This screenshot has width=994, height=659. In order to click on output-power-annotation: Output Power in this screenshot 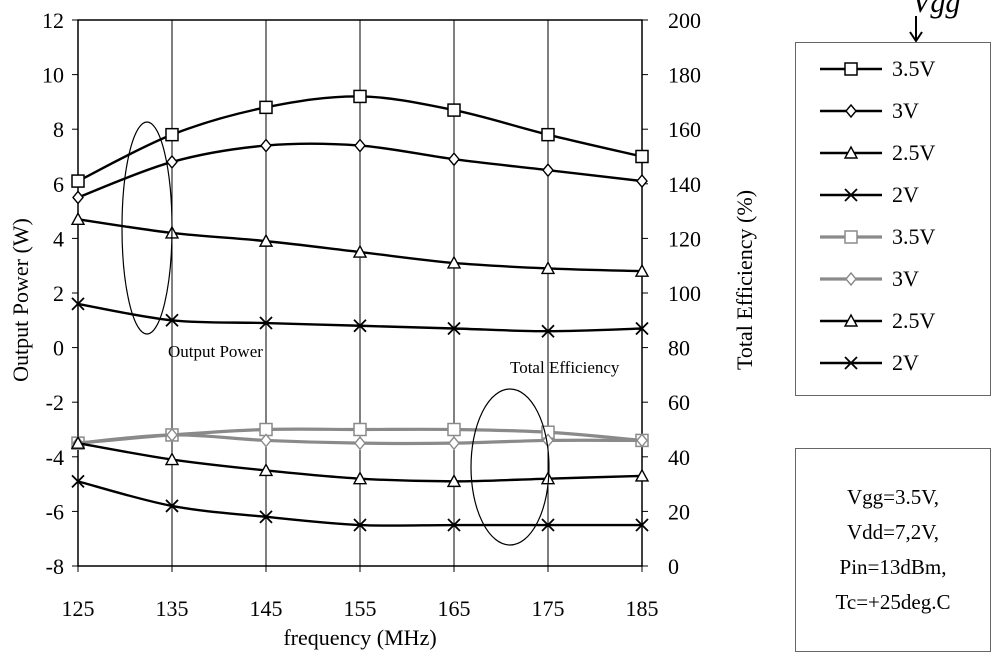, I will do `click(215, 351)`.